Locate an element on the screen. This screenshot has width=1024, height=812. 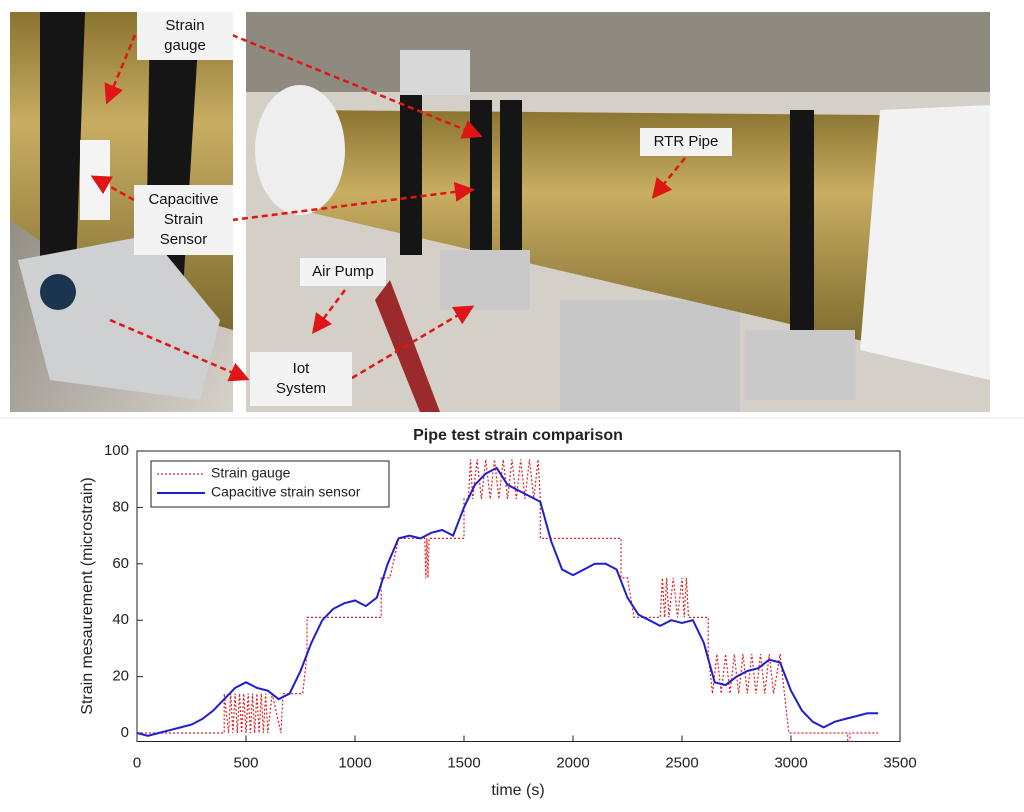
y-tick-label: 0 is located at coordinates (125, 732).